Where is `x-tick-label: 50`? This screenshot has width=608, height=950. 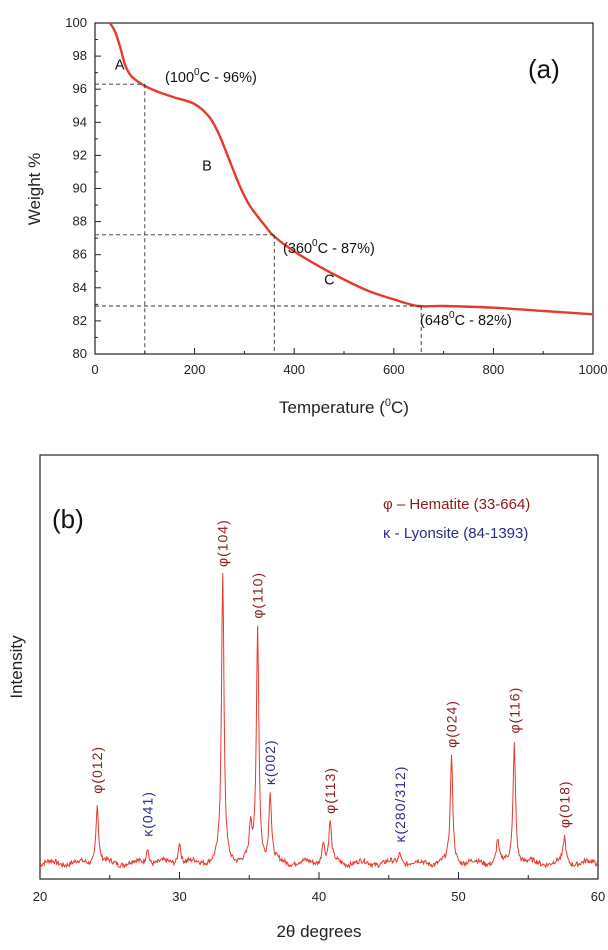 x-tick-label: 50 is located at coordinates (458, 896).